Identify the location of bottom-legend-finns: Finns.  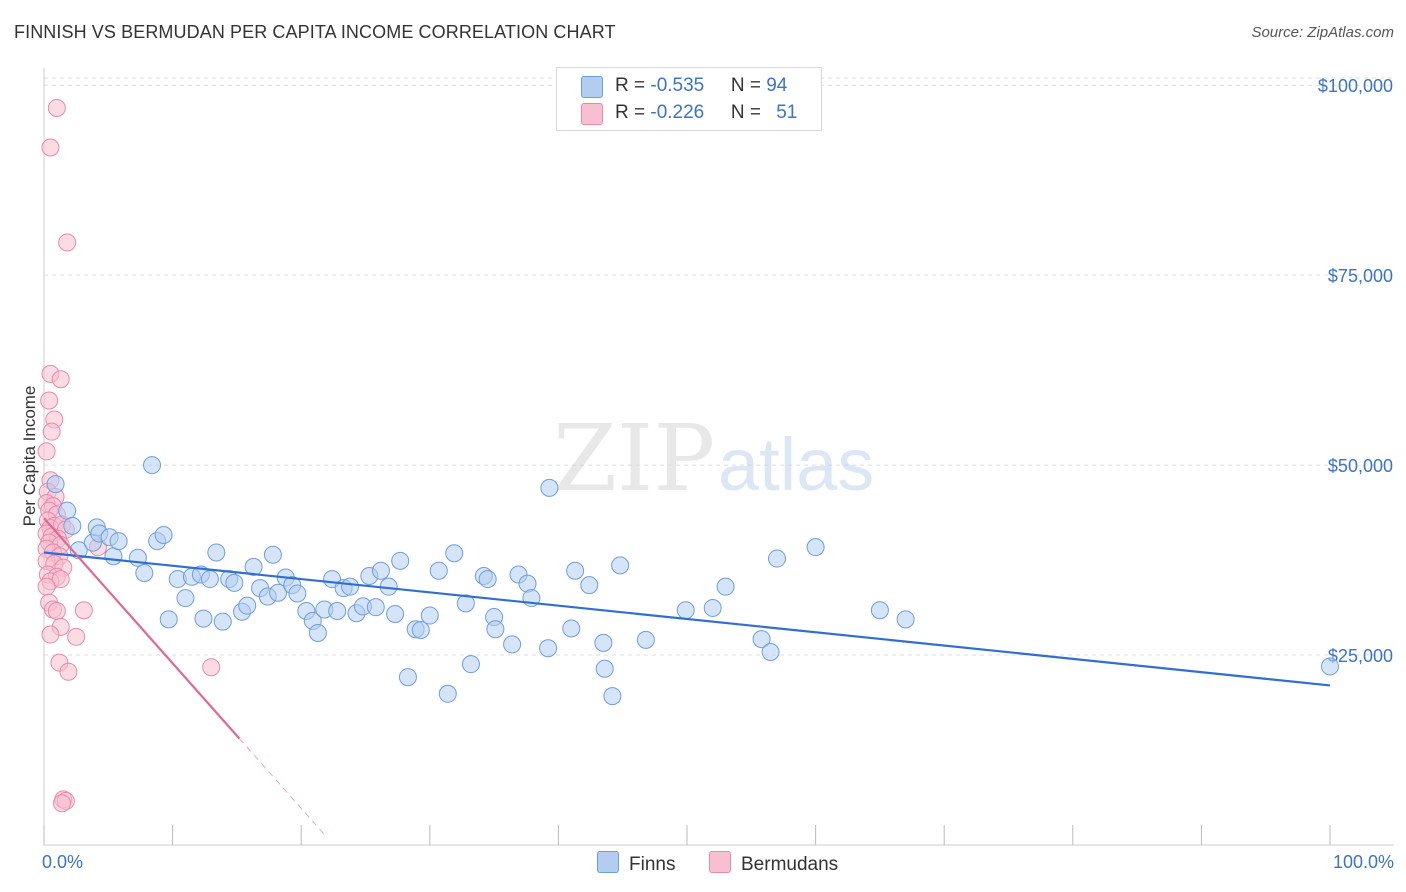
(636, 863).